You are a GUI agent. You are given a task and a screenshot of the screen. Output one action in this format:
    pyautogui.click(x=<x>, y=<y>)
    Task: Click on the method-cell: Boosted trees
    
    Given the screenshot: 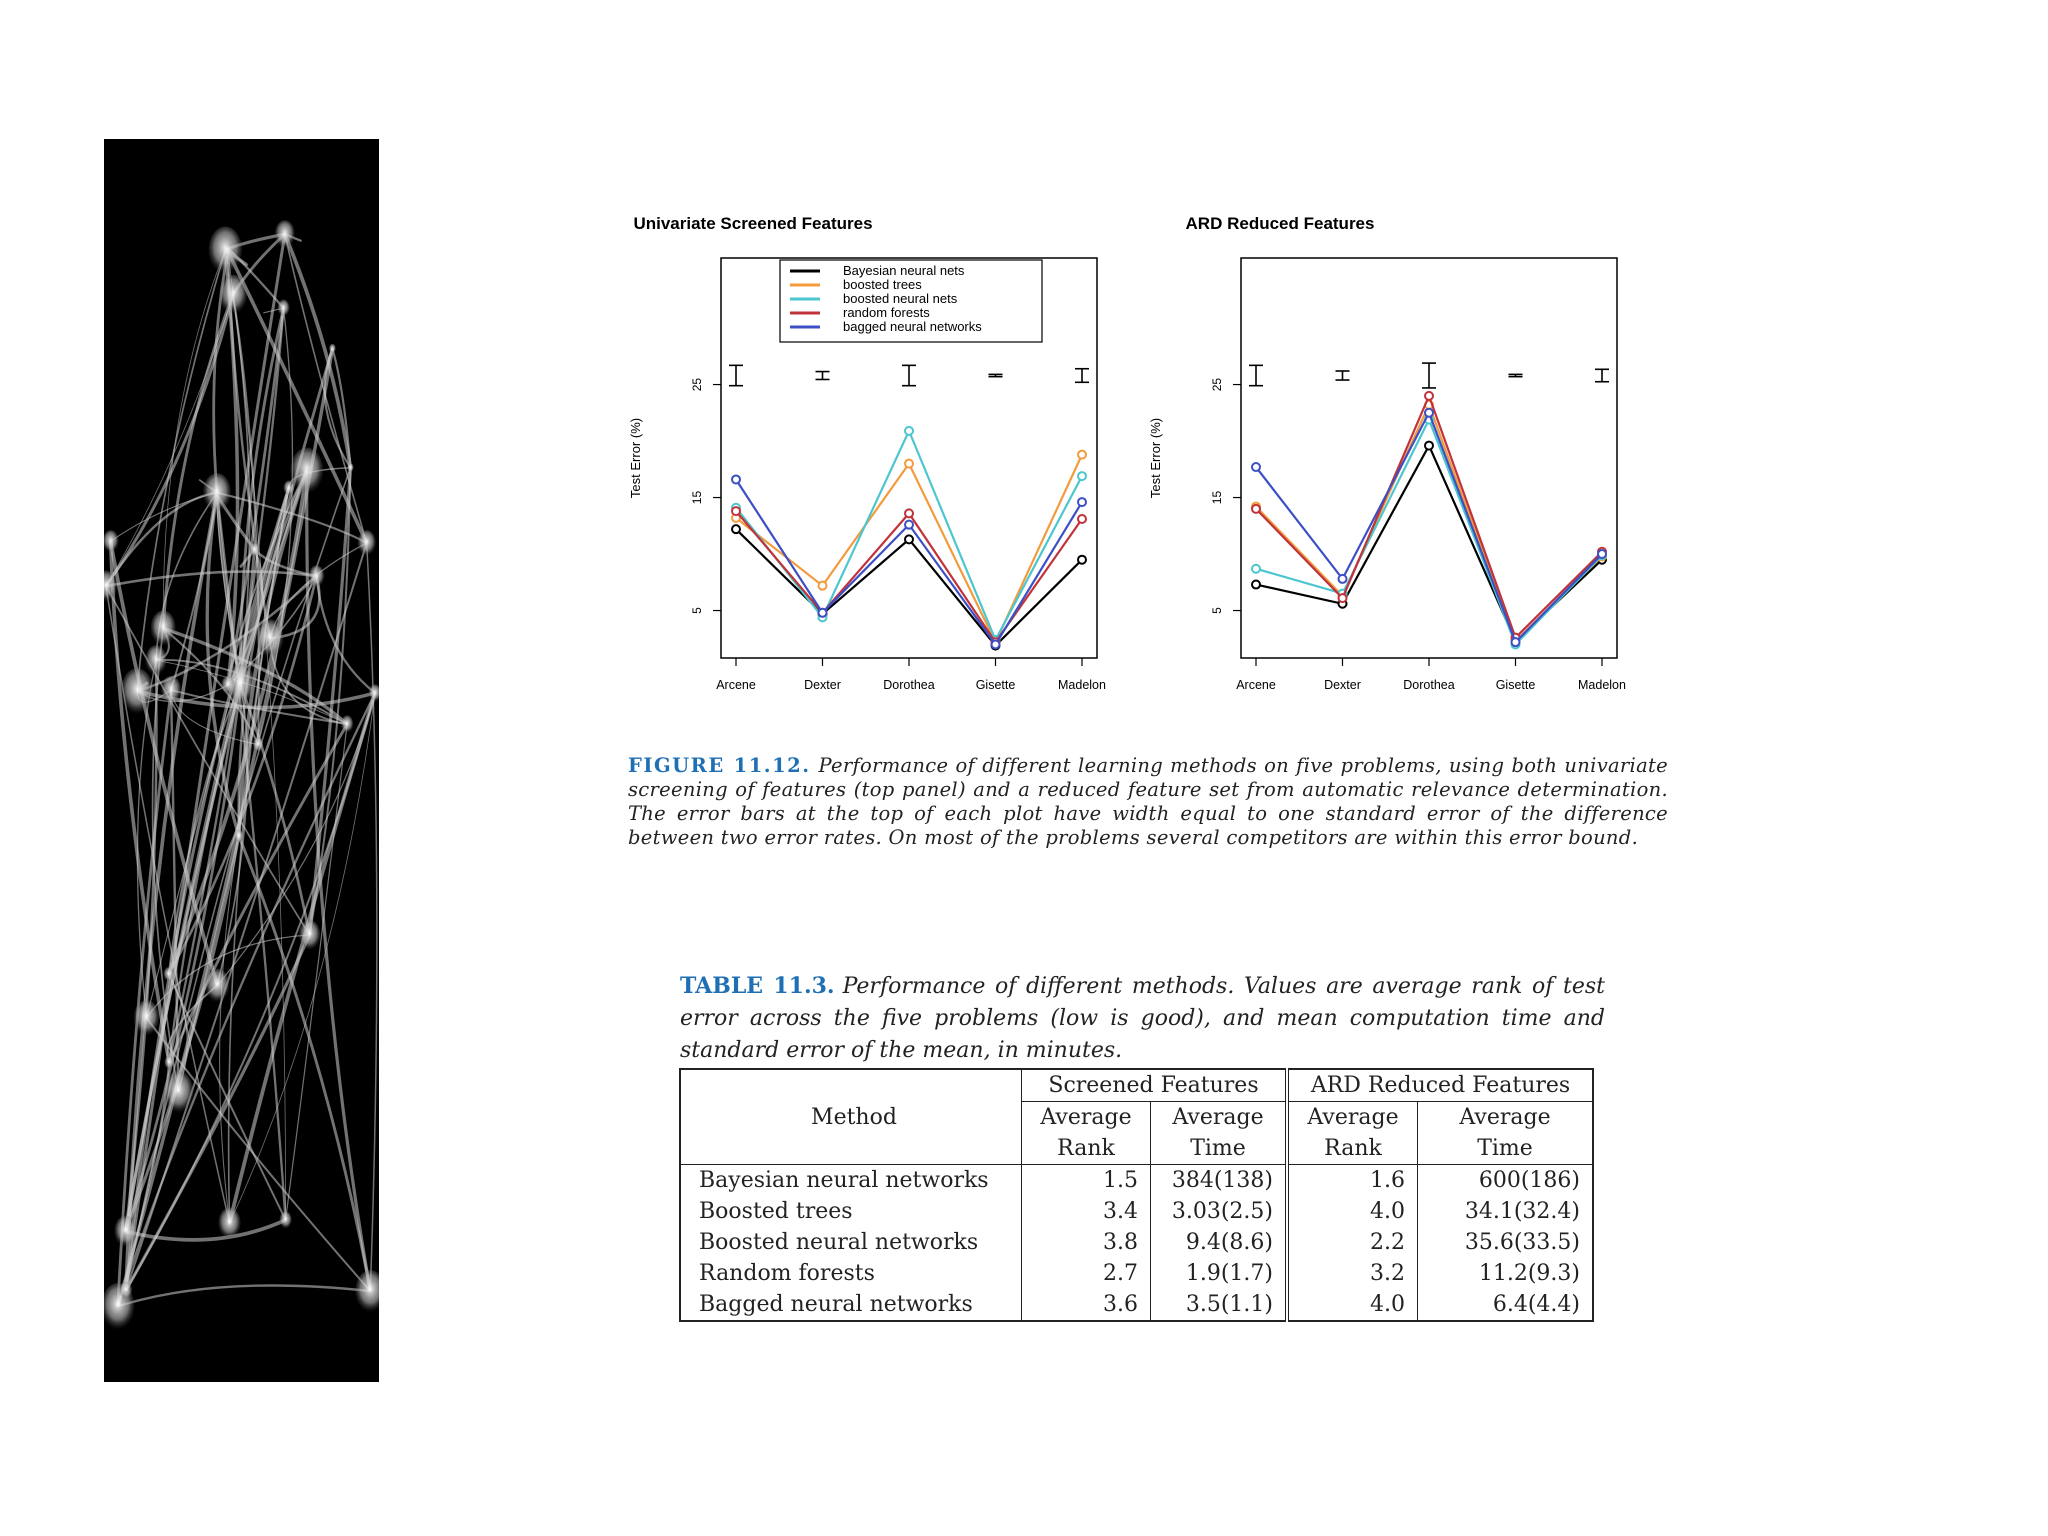 What is the action you would take?
    pyautogui.click(x=776, y=1211)
    